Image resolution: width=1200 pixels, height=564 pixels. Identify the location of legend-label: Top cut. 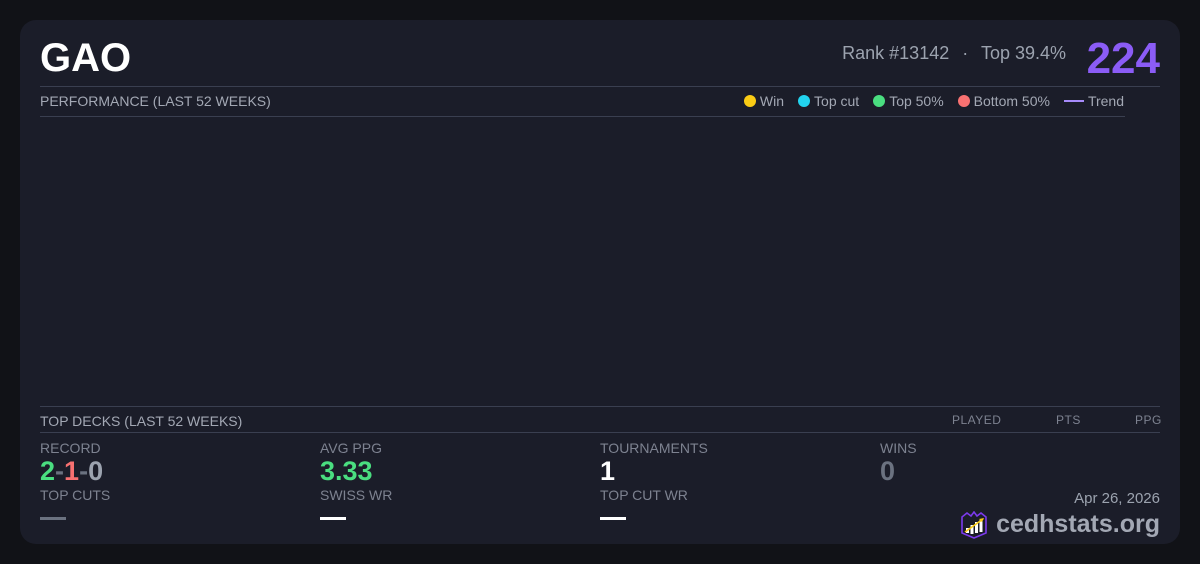
(837, 101).